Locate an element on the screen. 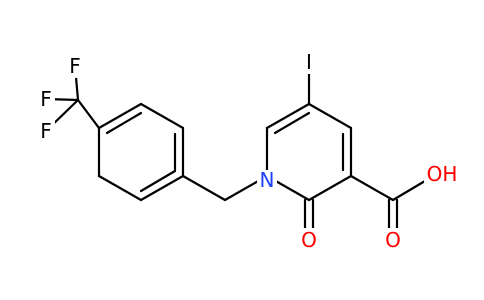  atom-label: N is located at coordinates (267, 180).